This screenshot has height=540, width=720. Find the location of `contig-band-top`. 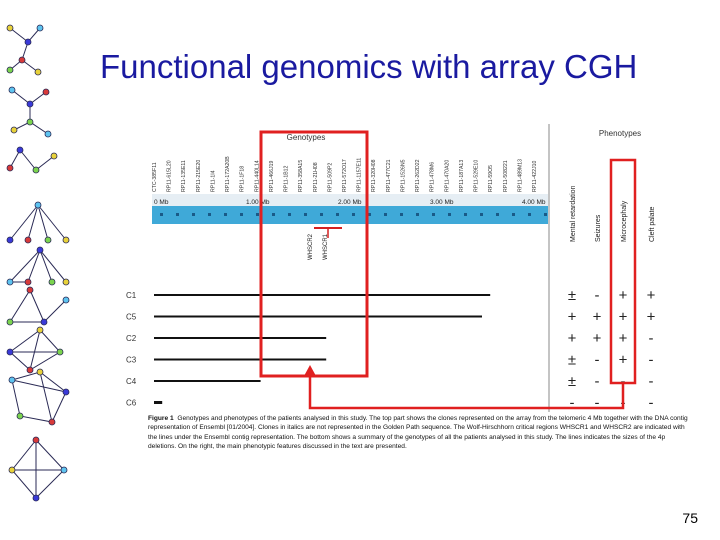

contig-band-top is located at coordinates (350, 200).